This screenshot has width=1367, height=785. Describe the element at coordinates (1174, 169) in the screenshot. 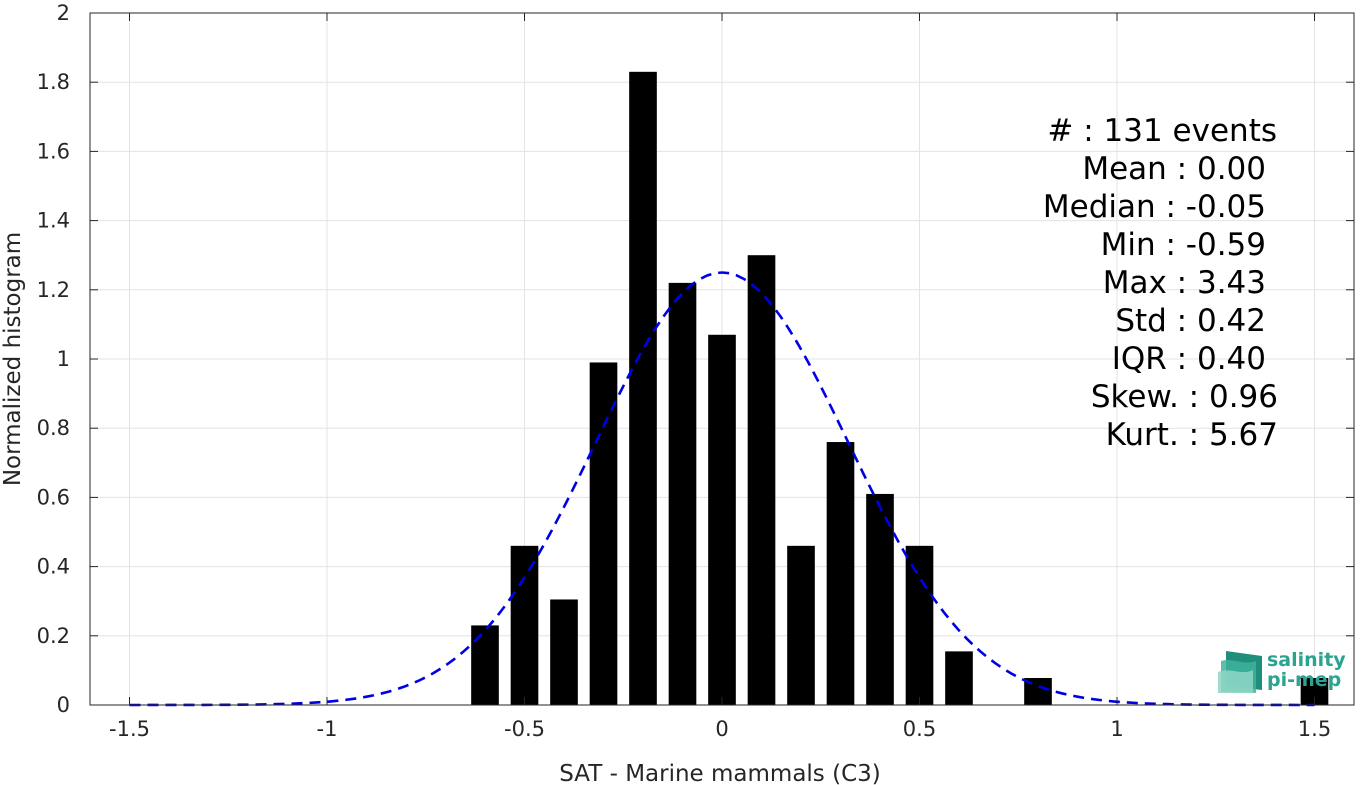

I see `stat-line-1: Mean : 0.00` at that location.